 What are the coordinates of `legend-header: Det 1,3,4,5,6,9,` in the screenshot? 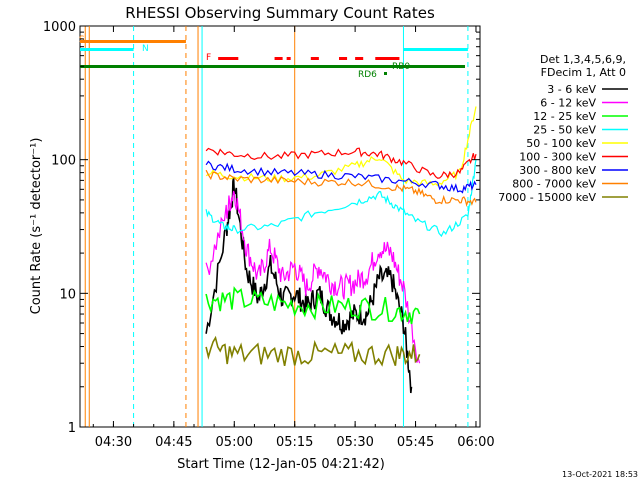 It's located at (583, 59).